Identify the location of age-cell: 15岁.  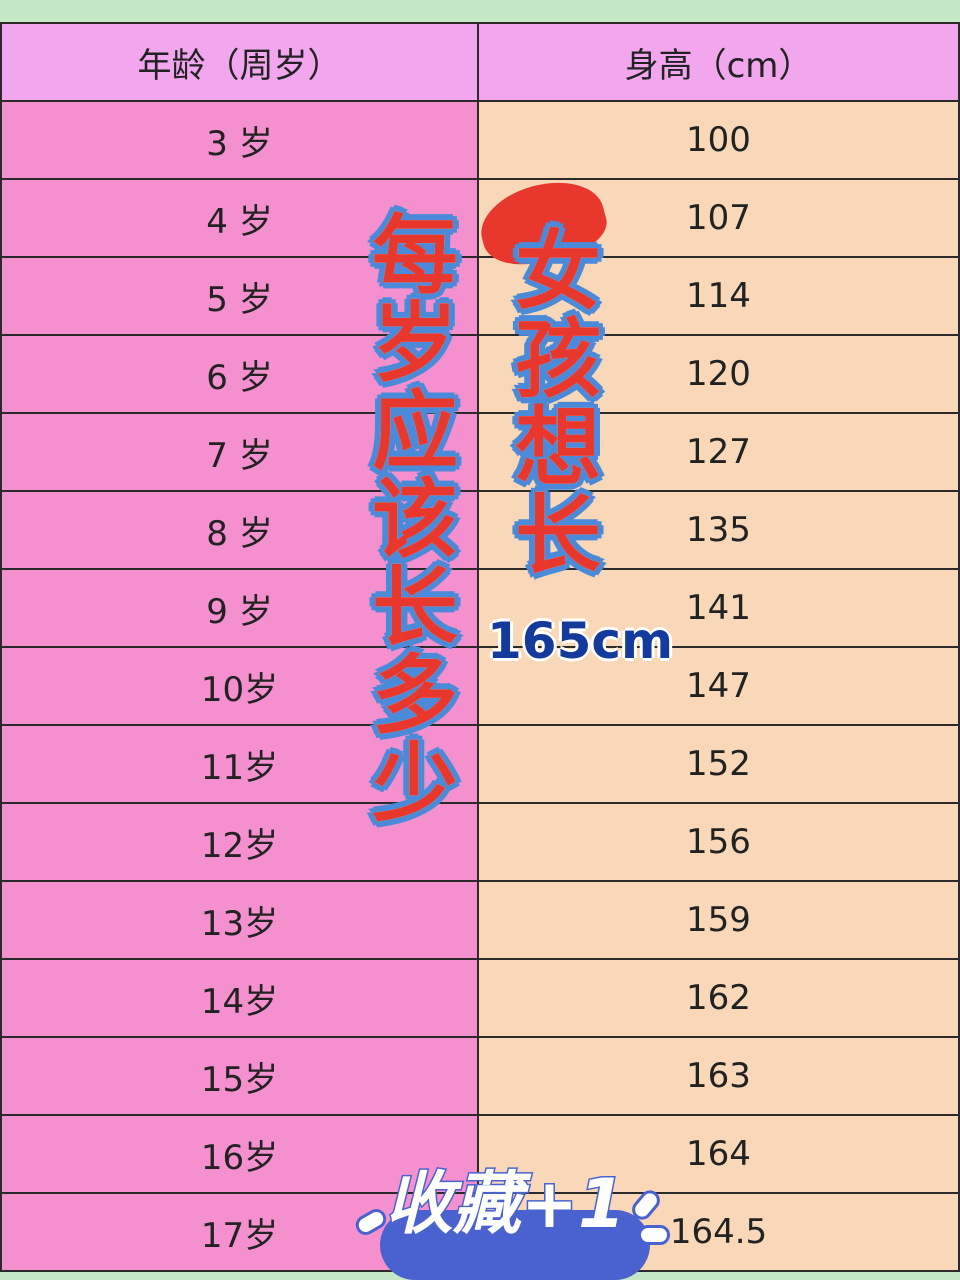
(239, 1076).